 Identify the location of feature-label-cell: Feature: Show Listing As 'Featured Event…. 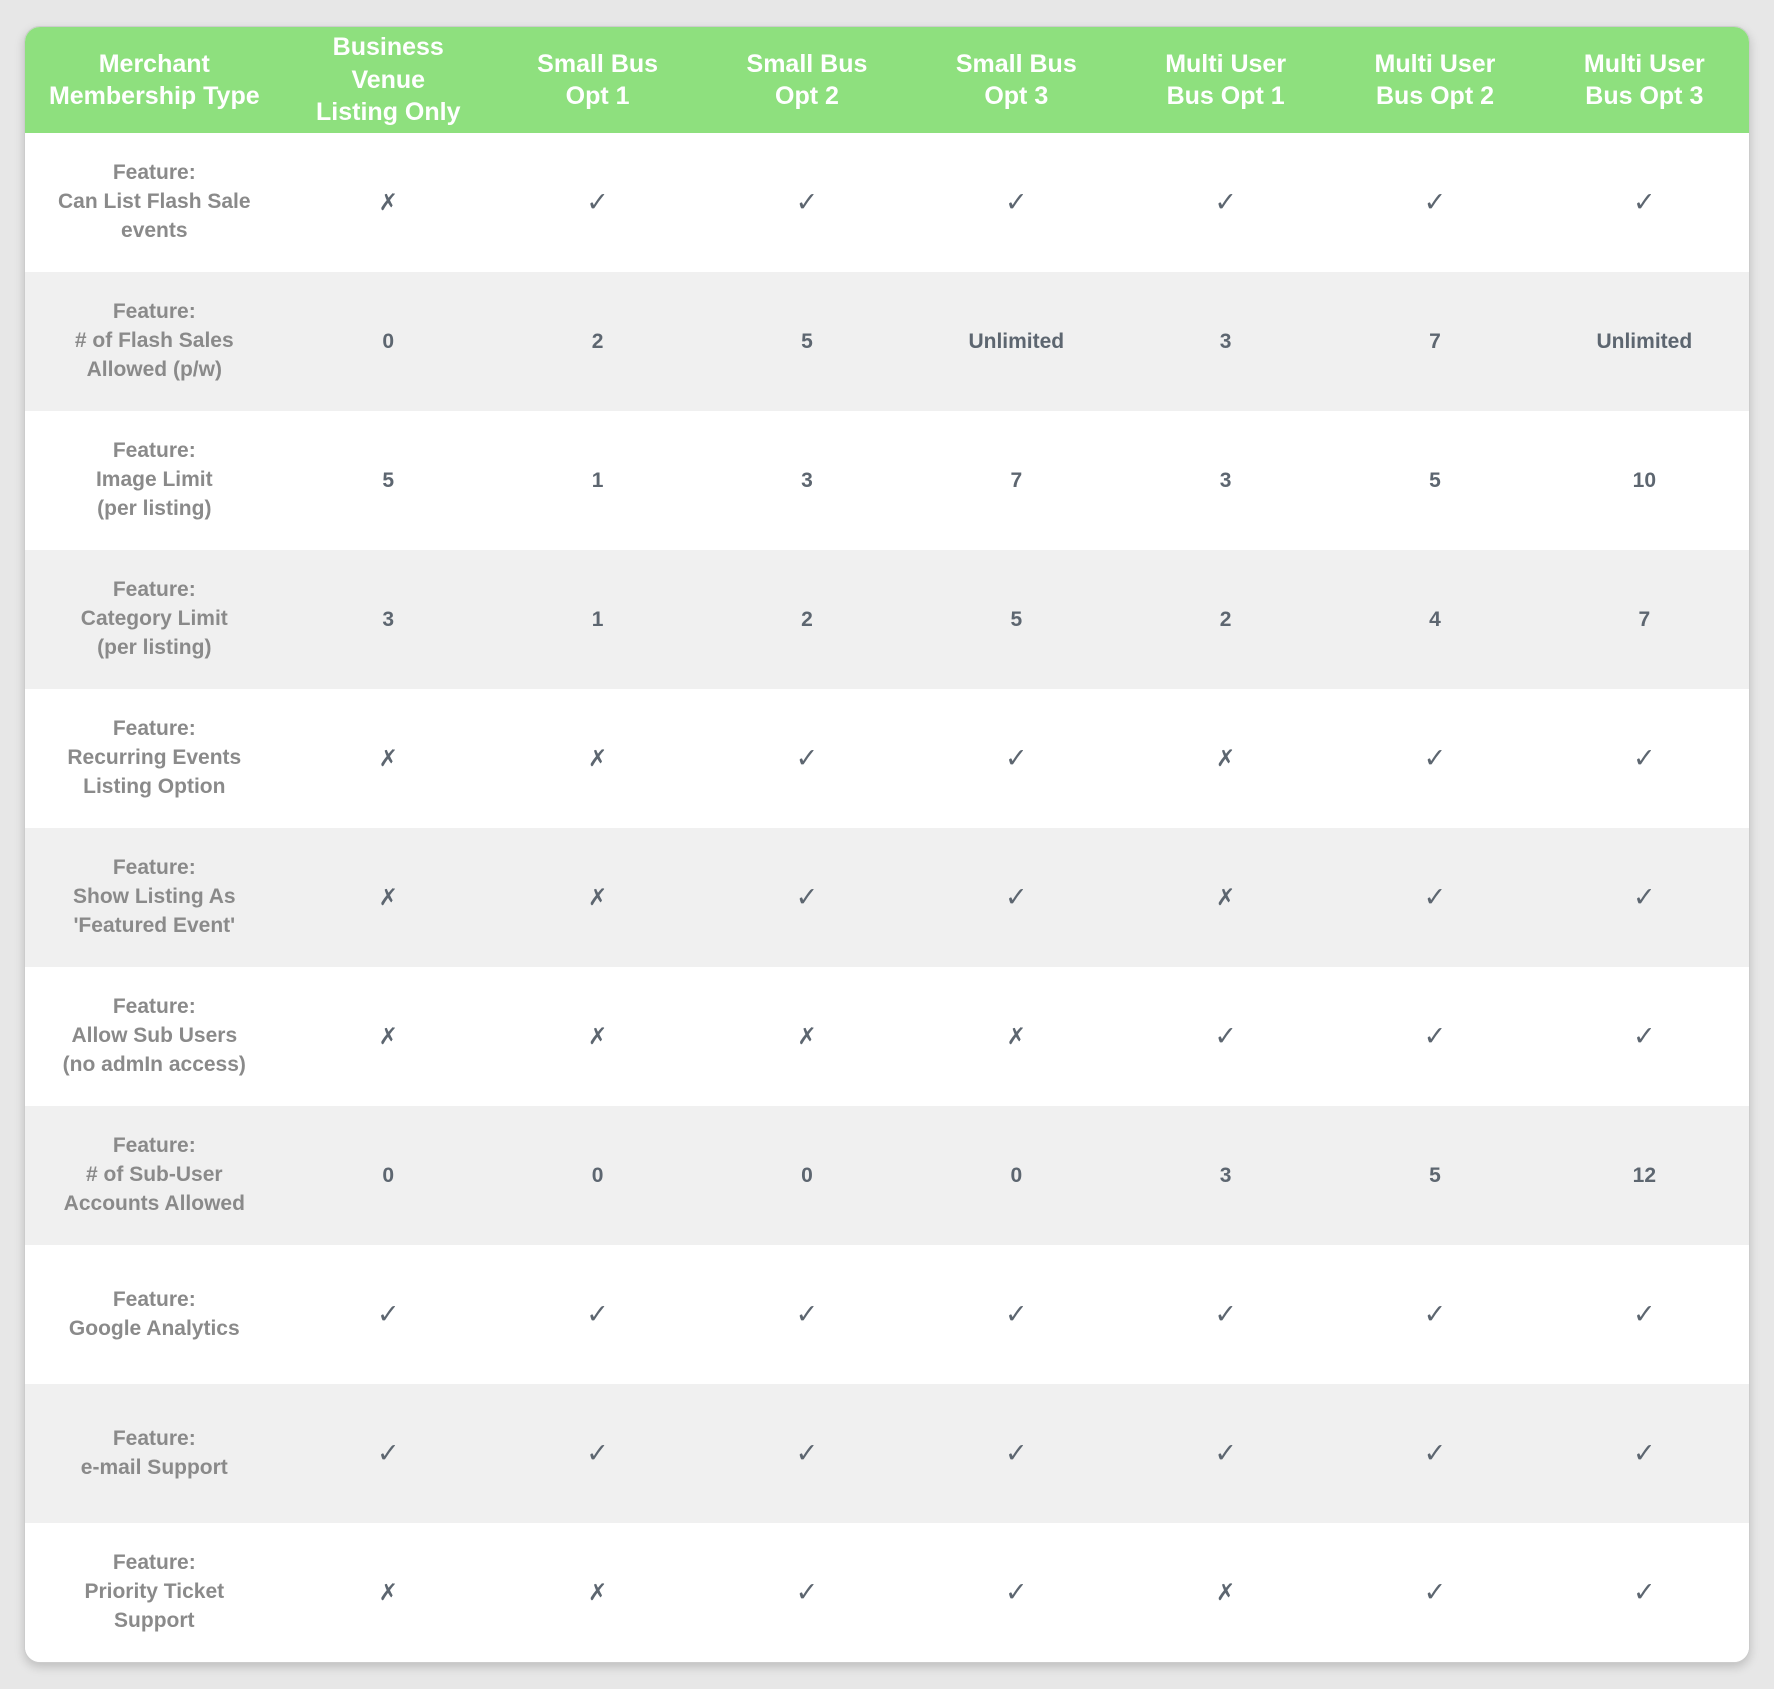
(154, 896).